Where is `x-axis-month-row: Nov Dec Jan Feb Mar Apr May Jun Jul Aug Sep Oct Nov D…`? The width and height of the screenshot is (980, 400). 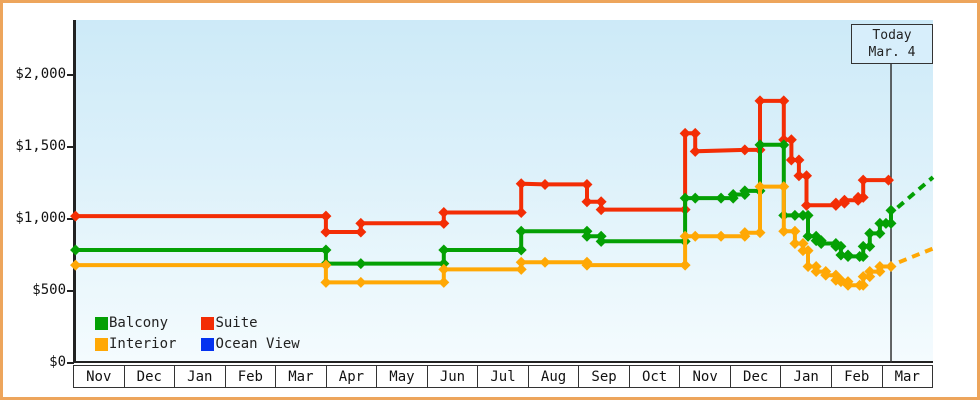 x-axis-month-row: Nov Dec Jan Feb Mar Apr May Jun Jul Aug Sep Oct Nov D… is located at coordinates (503, 376).